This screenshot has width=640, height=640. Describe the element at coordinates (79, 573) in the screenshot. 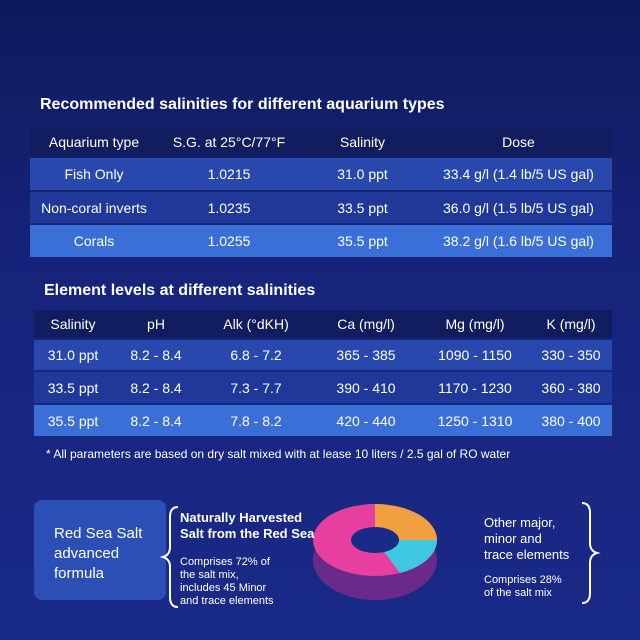

I see `text-line: formula` at that location.